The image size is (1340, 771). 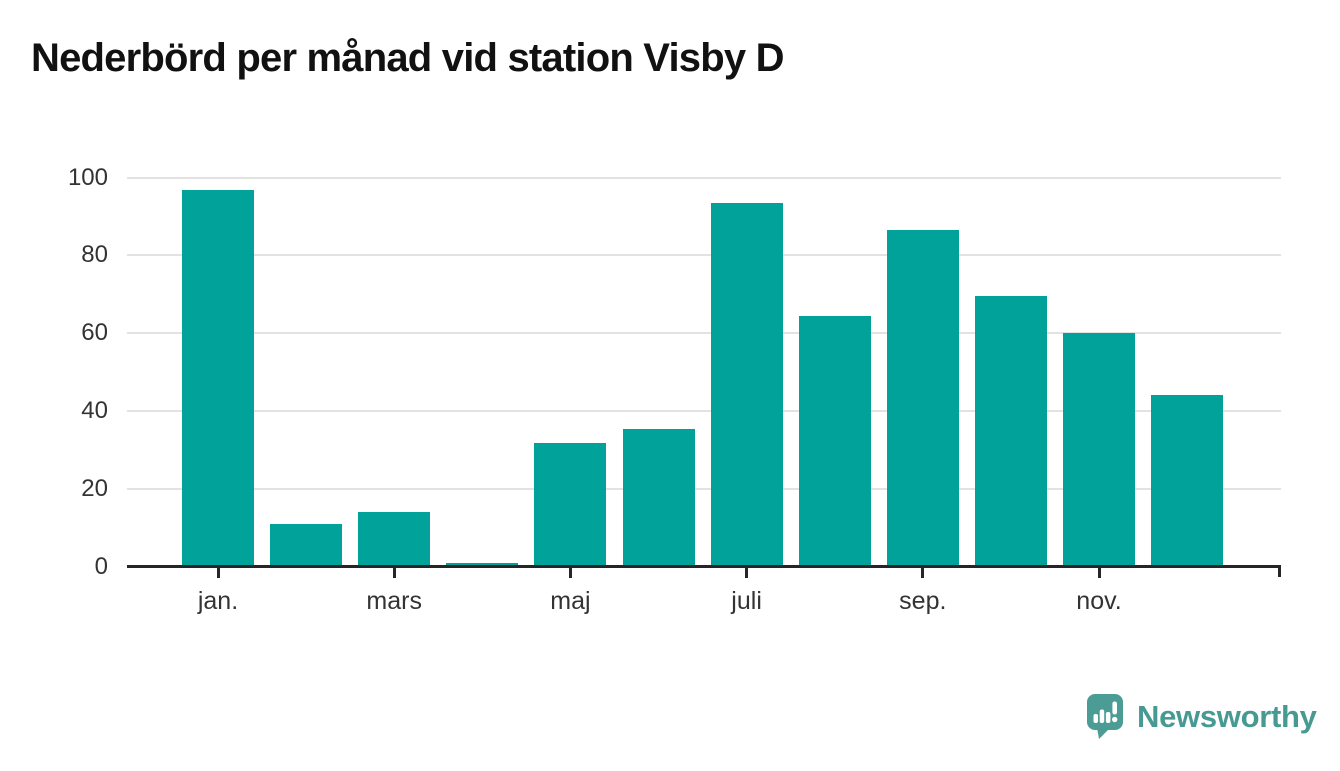 What do you see at coordinates (87, 177) in the screenshot?
I see `y-tick-label: 100` at bounding box center [87, 177].